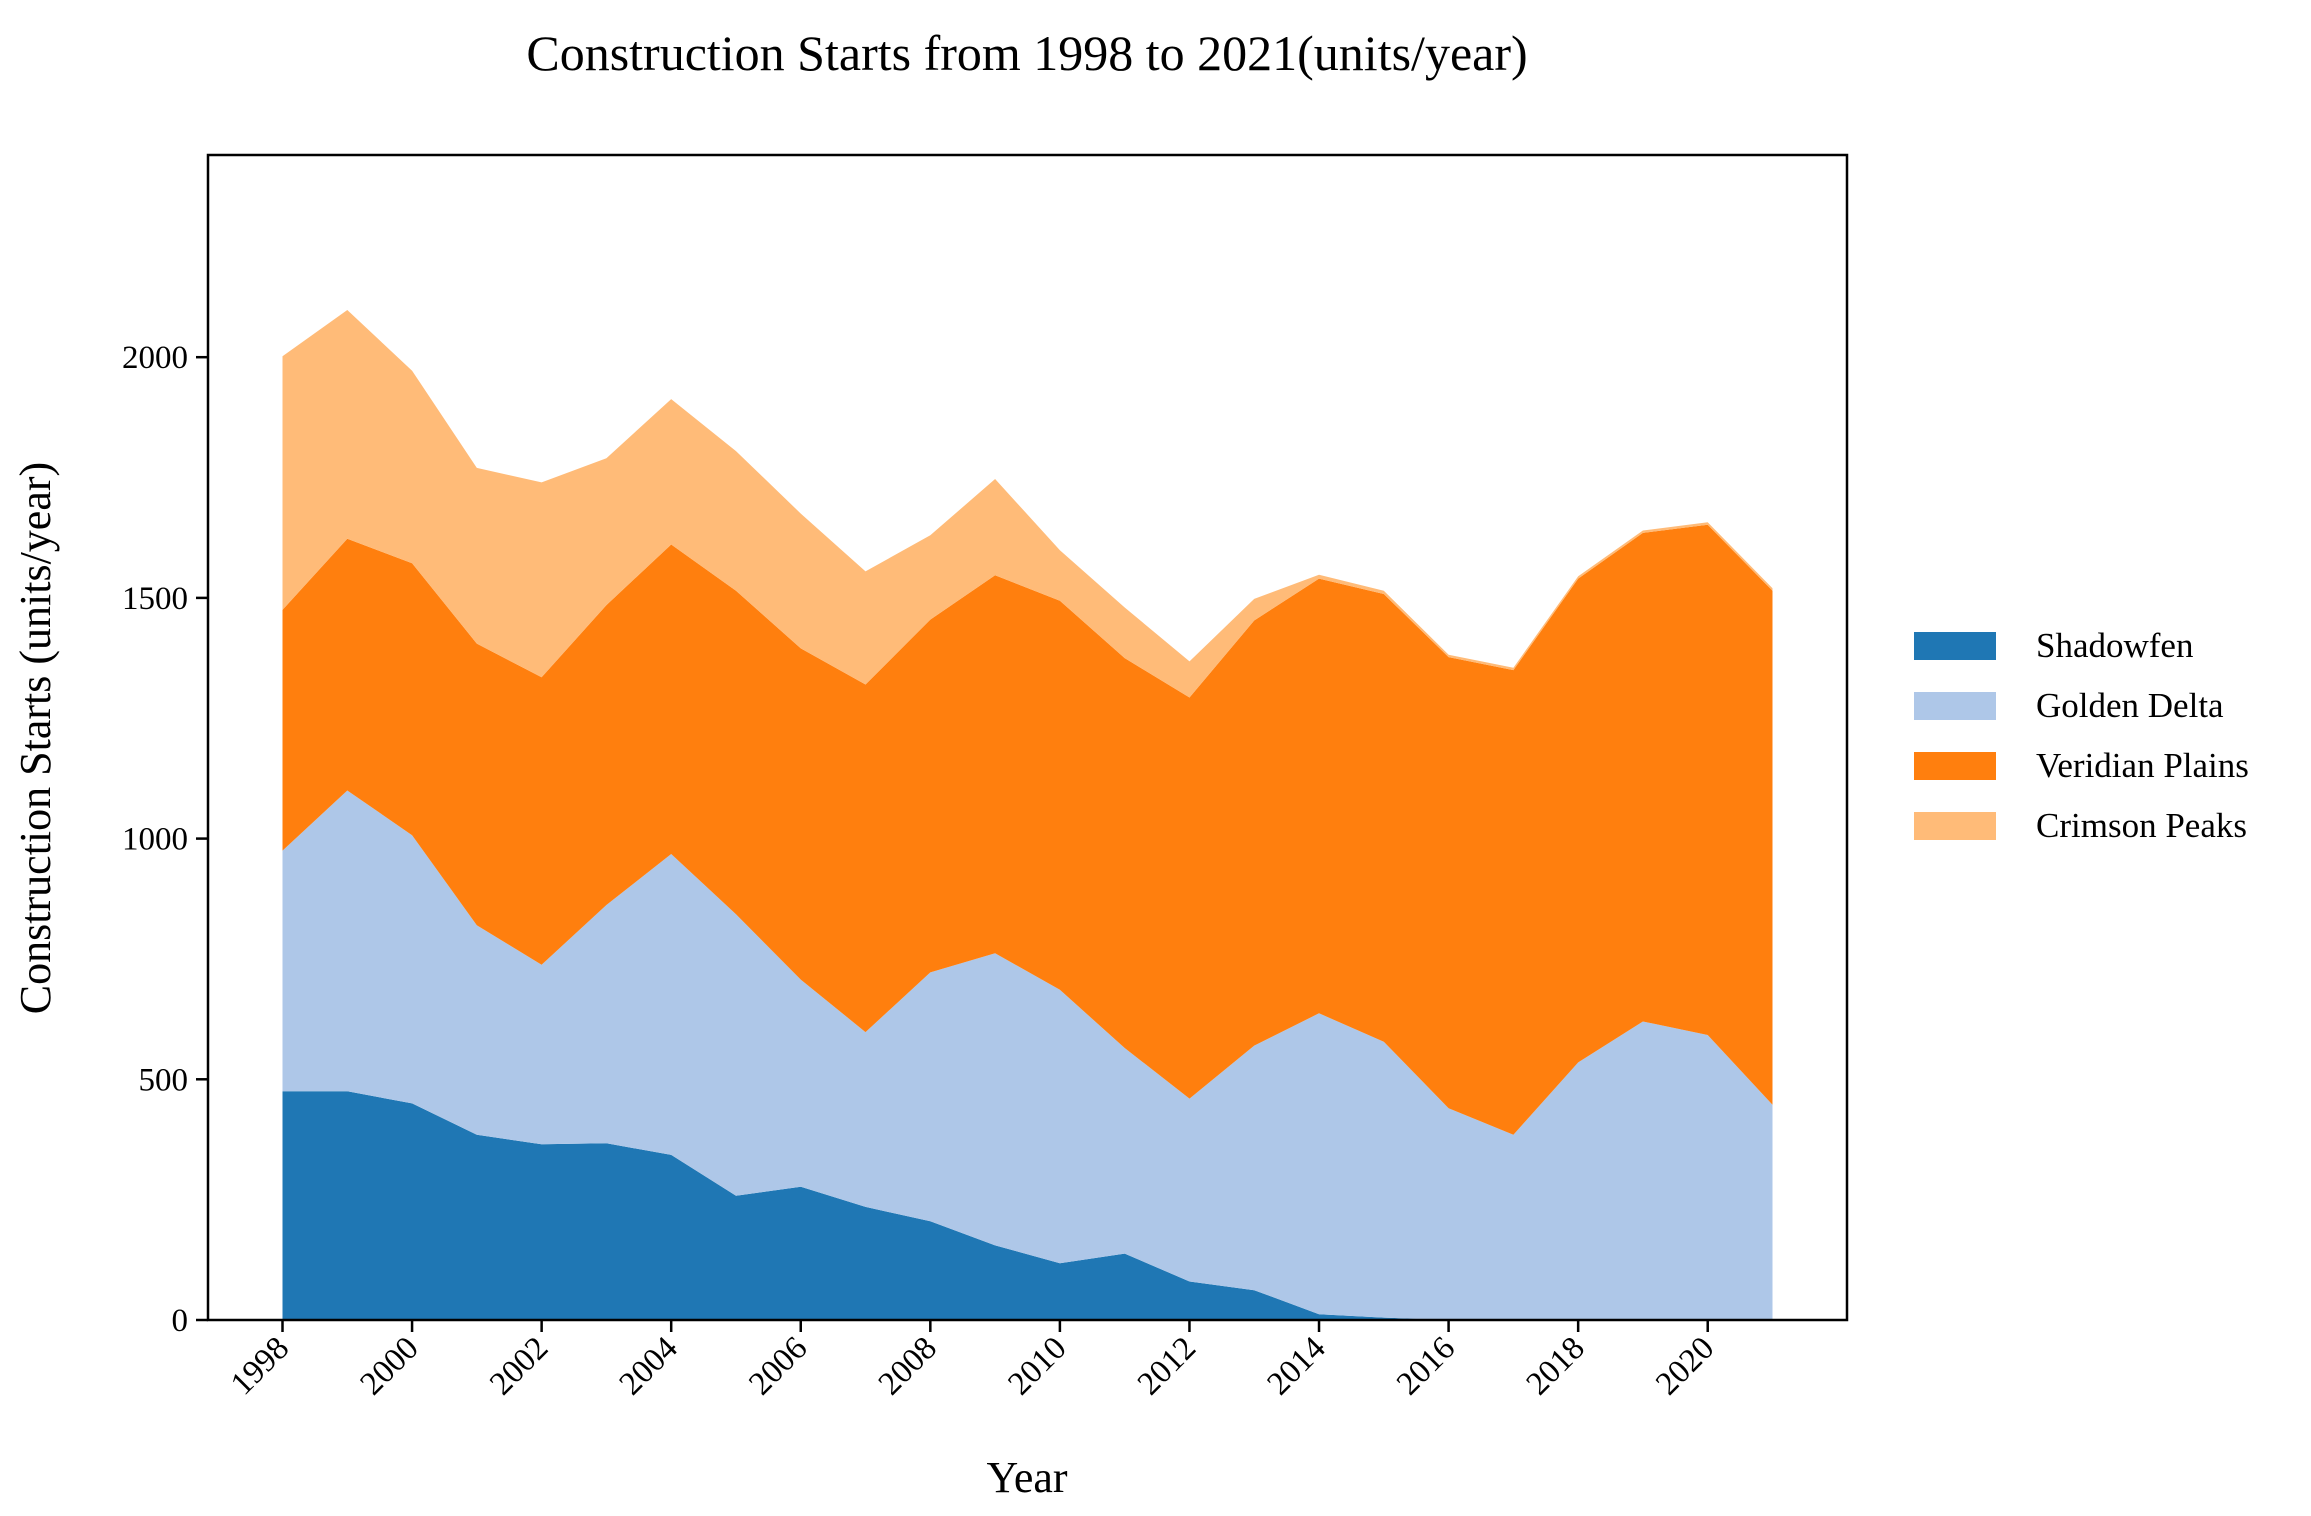  What do you see at coordinates (260, 1366) in the screenshot?
I see `x-tick-label: 1998` at bounding box center [260, 1366].